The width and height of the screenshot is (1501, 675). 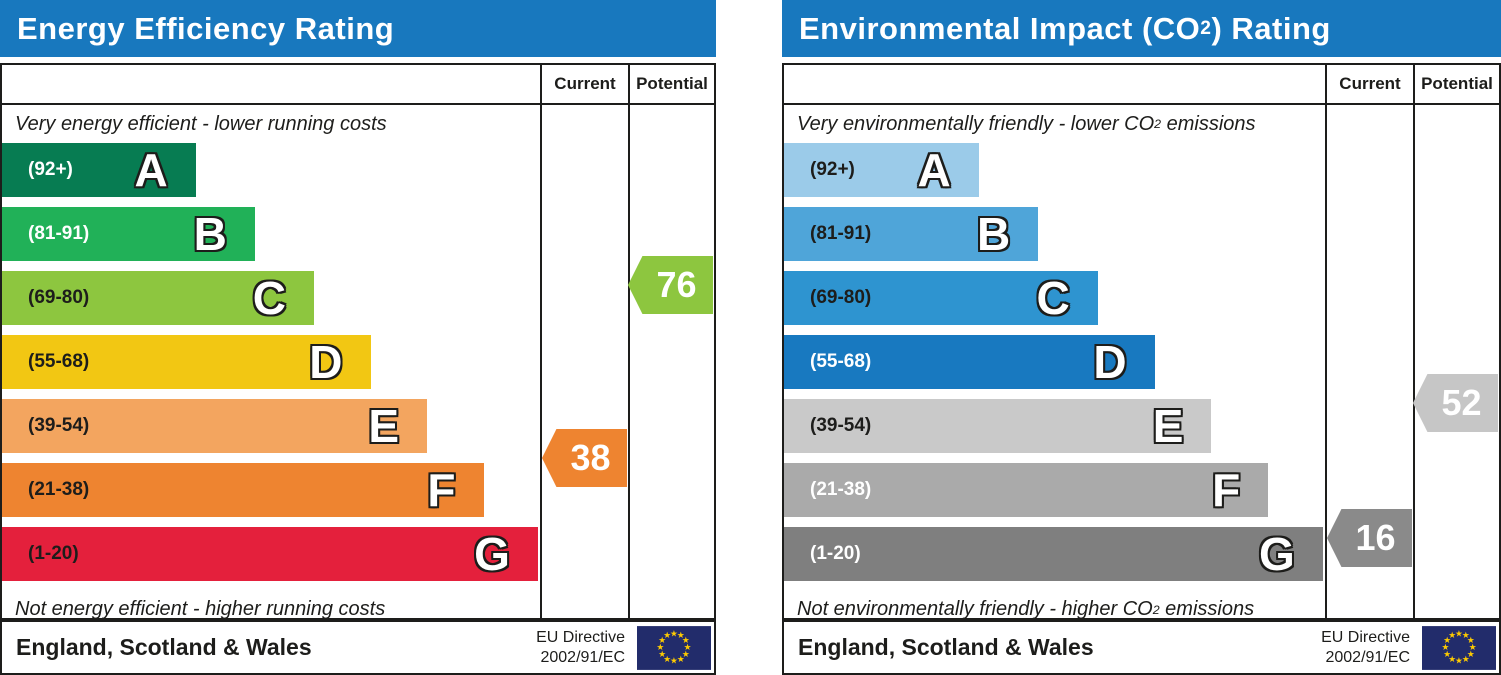 I want to click on current-rating-value: 38, so click(x=590, y=457).